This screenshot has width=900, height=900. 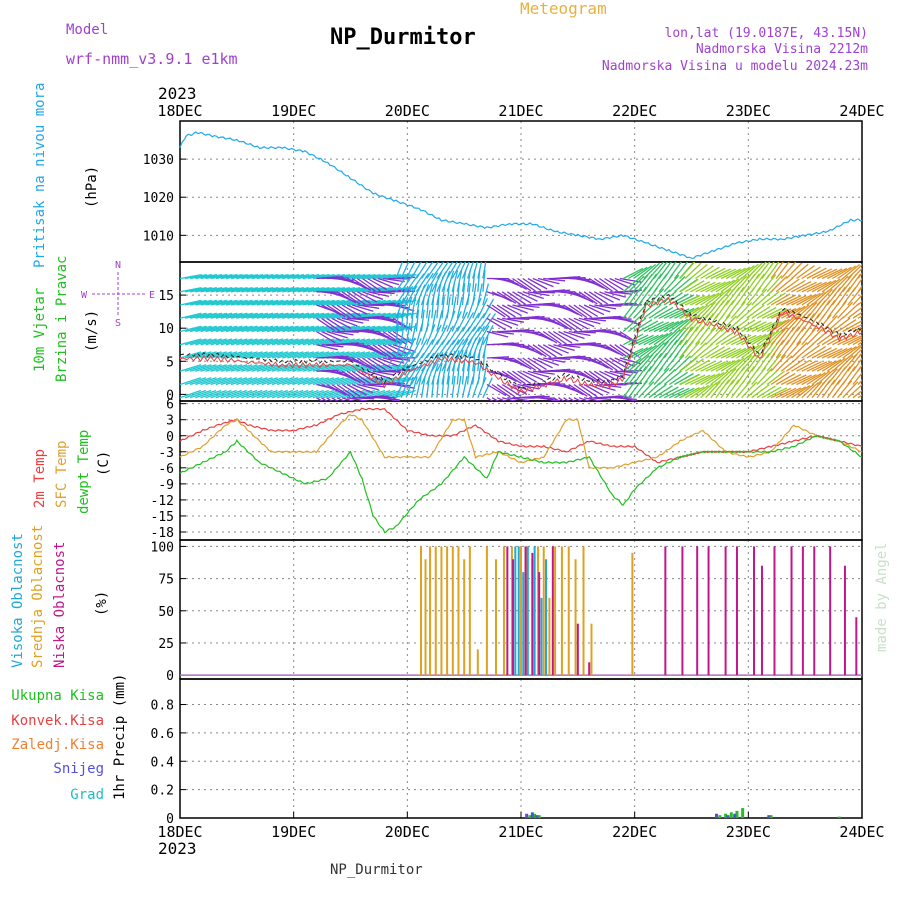 What do you see at coordinates (767, 33) in the screenshot?
I see `lonlat-label: lon,lat (19.0187E, 43.15N)` at bounding box center [767, 33].